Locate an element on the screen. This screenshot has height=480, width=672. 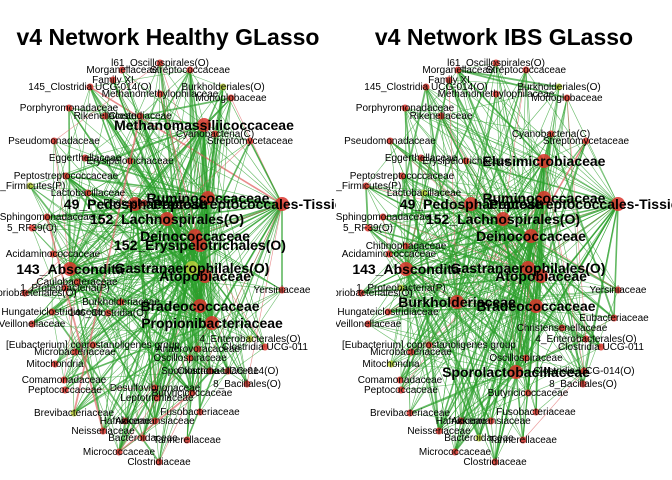
node-label: Eubacteriaceae is located at coordinates (614, 318).